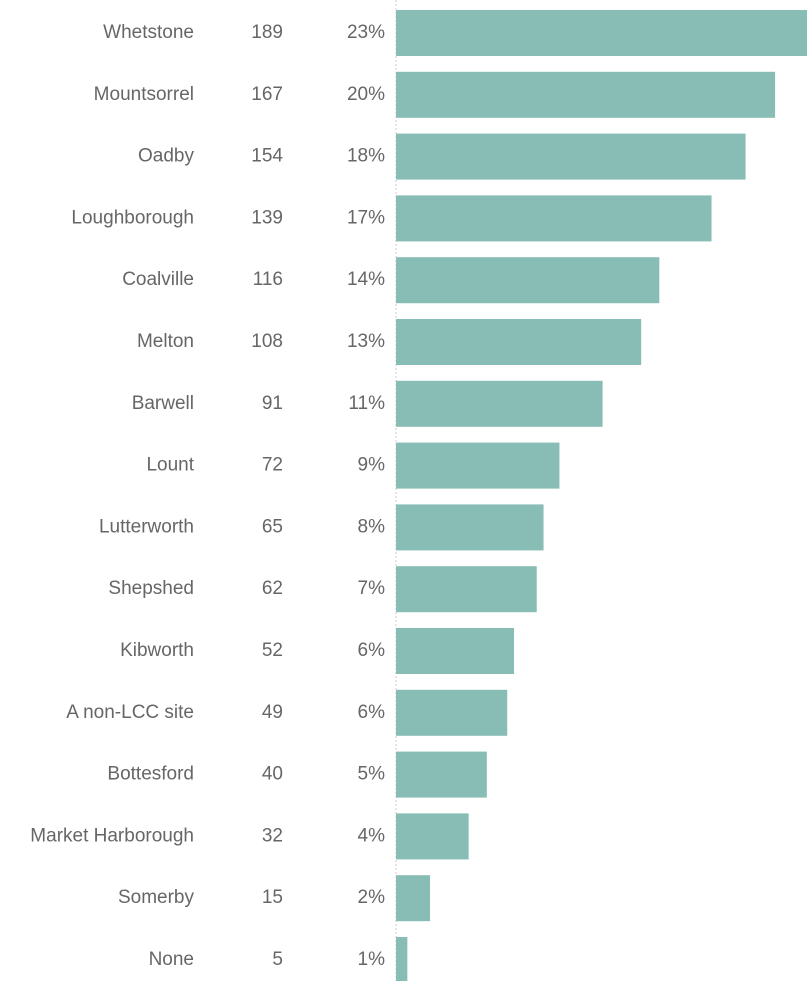 This screenshot has height=981, width=807. Describe the element at coordinates (157, 650) in the screenshot. I see `category-label: Kibworth` at that location.